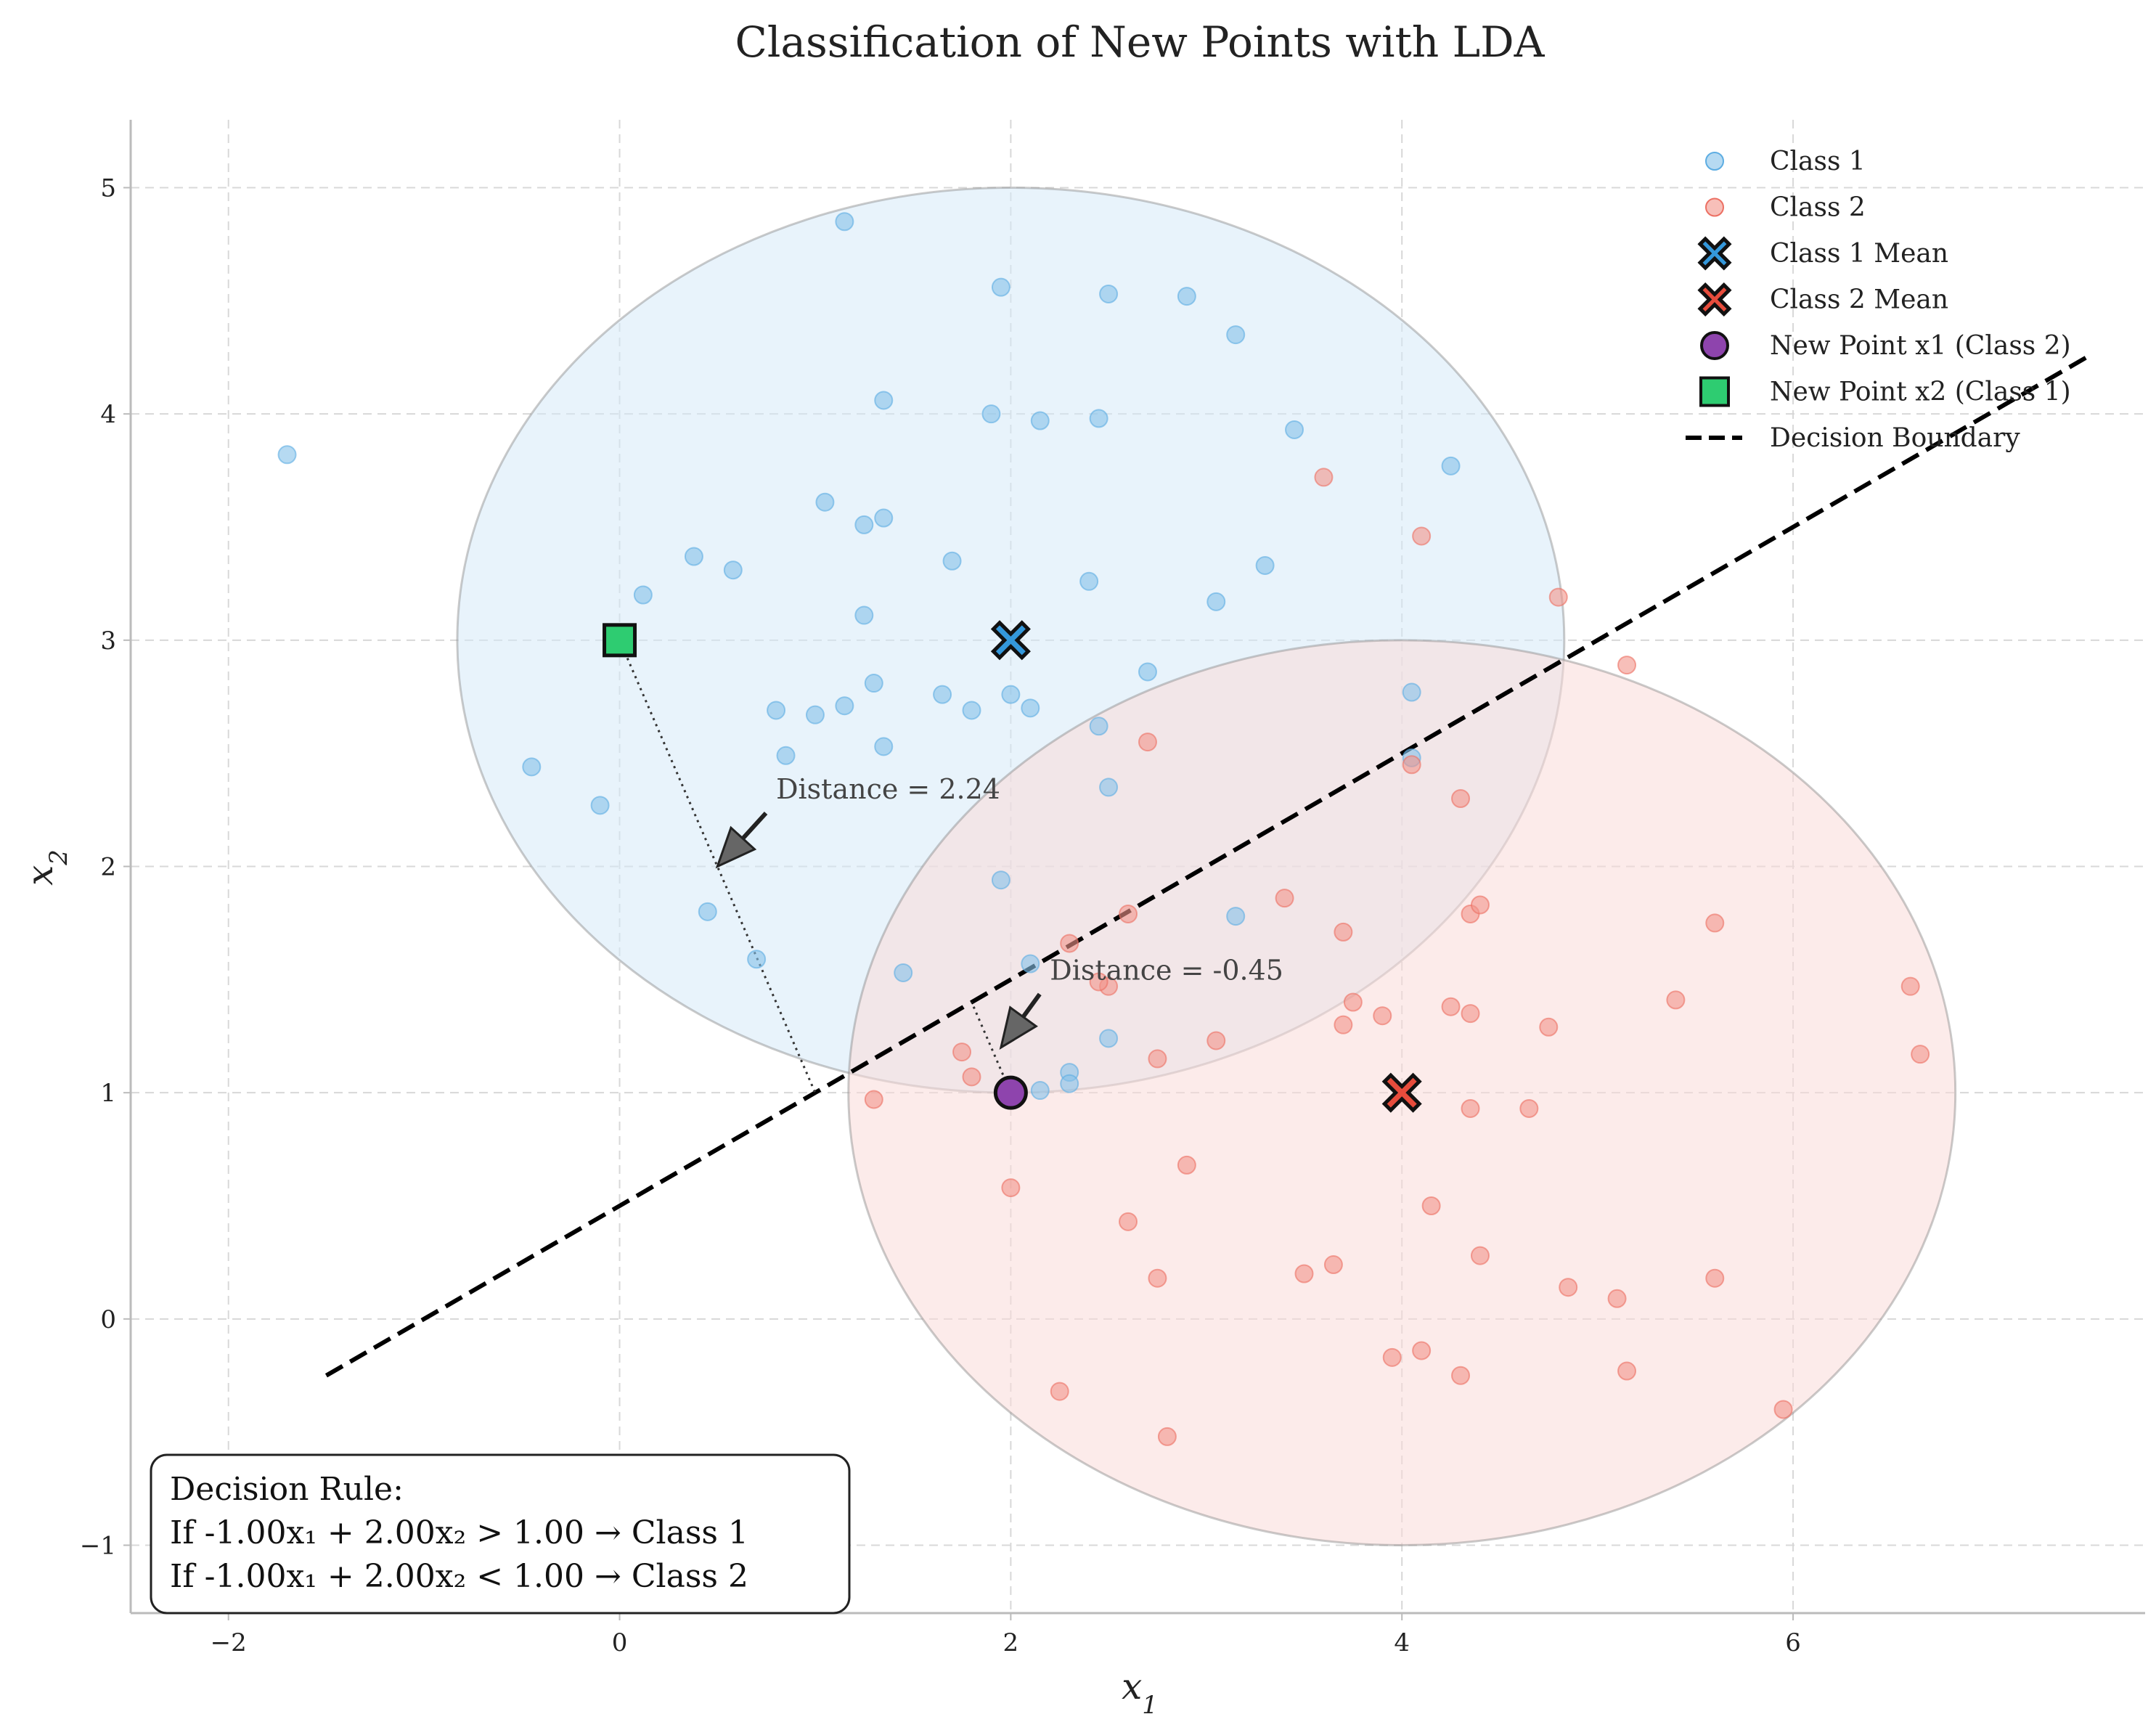 The height and width of the screenshot is (1722, 2156). I want to click on x-tick-label: 2, so click(1011, 1643).